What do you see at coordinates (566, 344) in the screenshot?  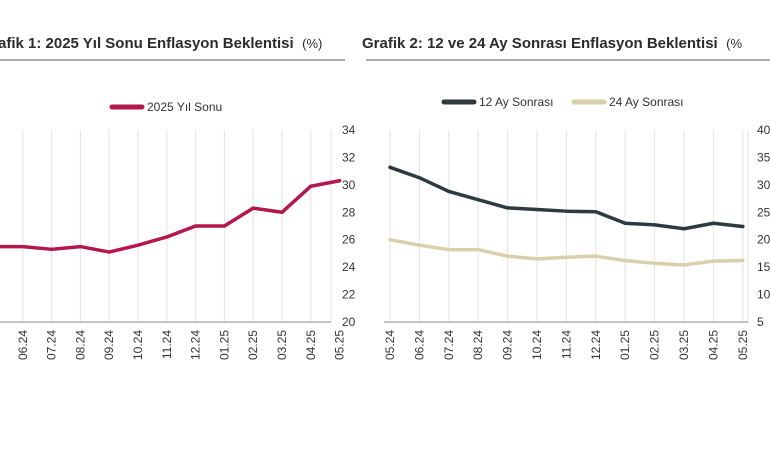 I see `chart2-x-tick-label: 11.24` at bounding box center [566, 344].